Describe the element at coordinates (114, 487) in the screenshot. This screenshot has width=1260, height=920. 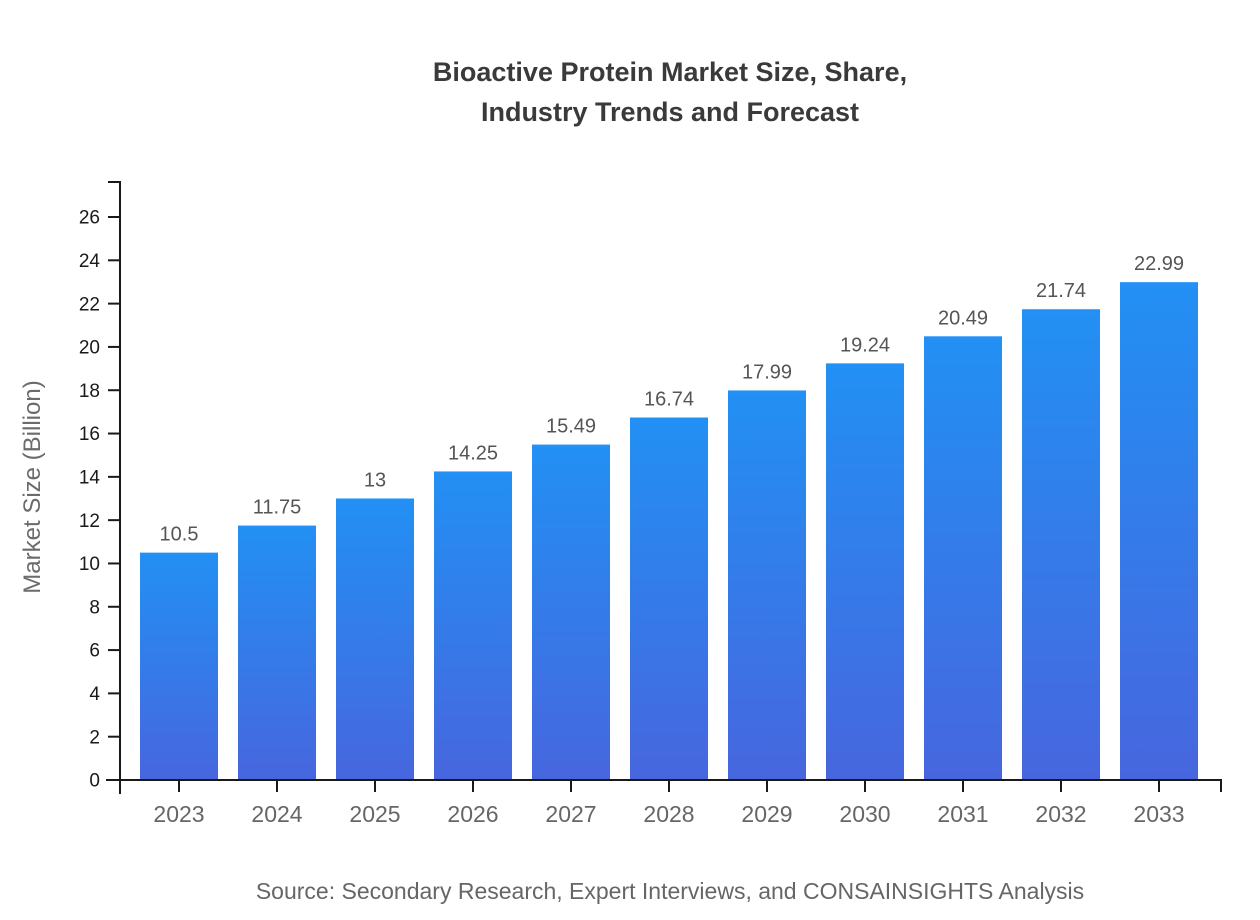
I see `y-axis-line` at that location.